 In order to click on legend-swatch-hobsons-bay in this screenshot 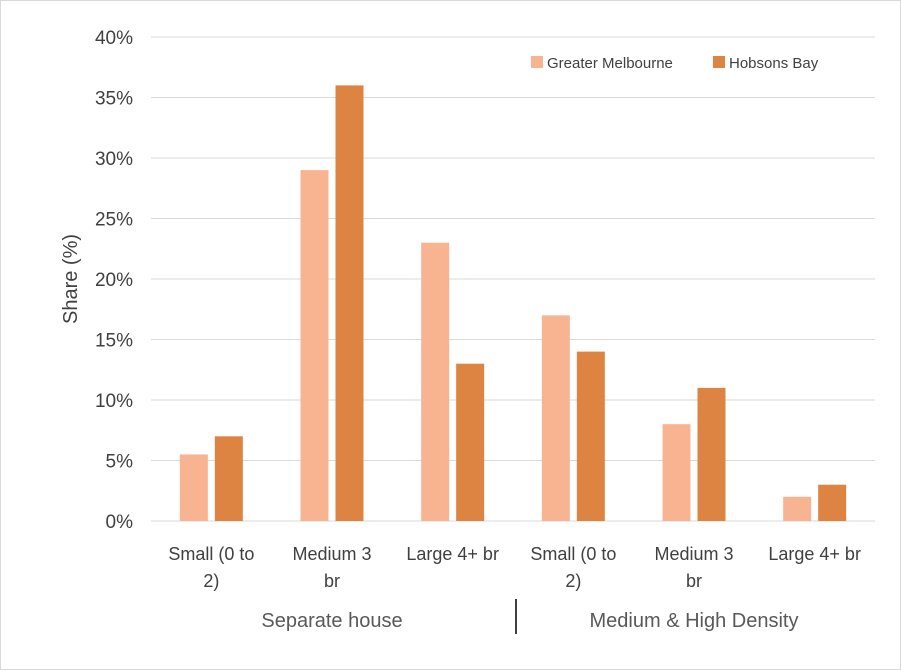, I will do `click(719, 62)`.